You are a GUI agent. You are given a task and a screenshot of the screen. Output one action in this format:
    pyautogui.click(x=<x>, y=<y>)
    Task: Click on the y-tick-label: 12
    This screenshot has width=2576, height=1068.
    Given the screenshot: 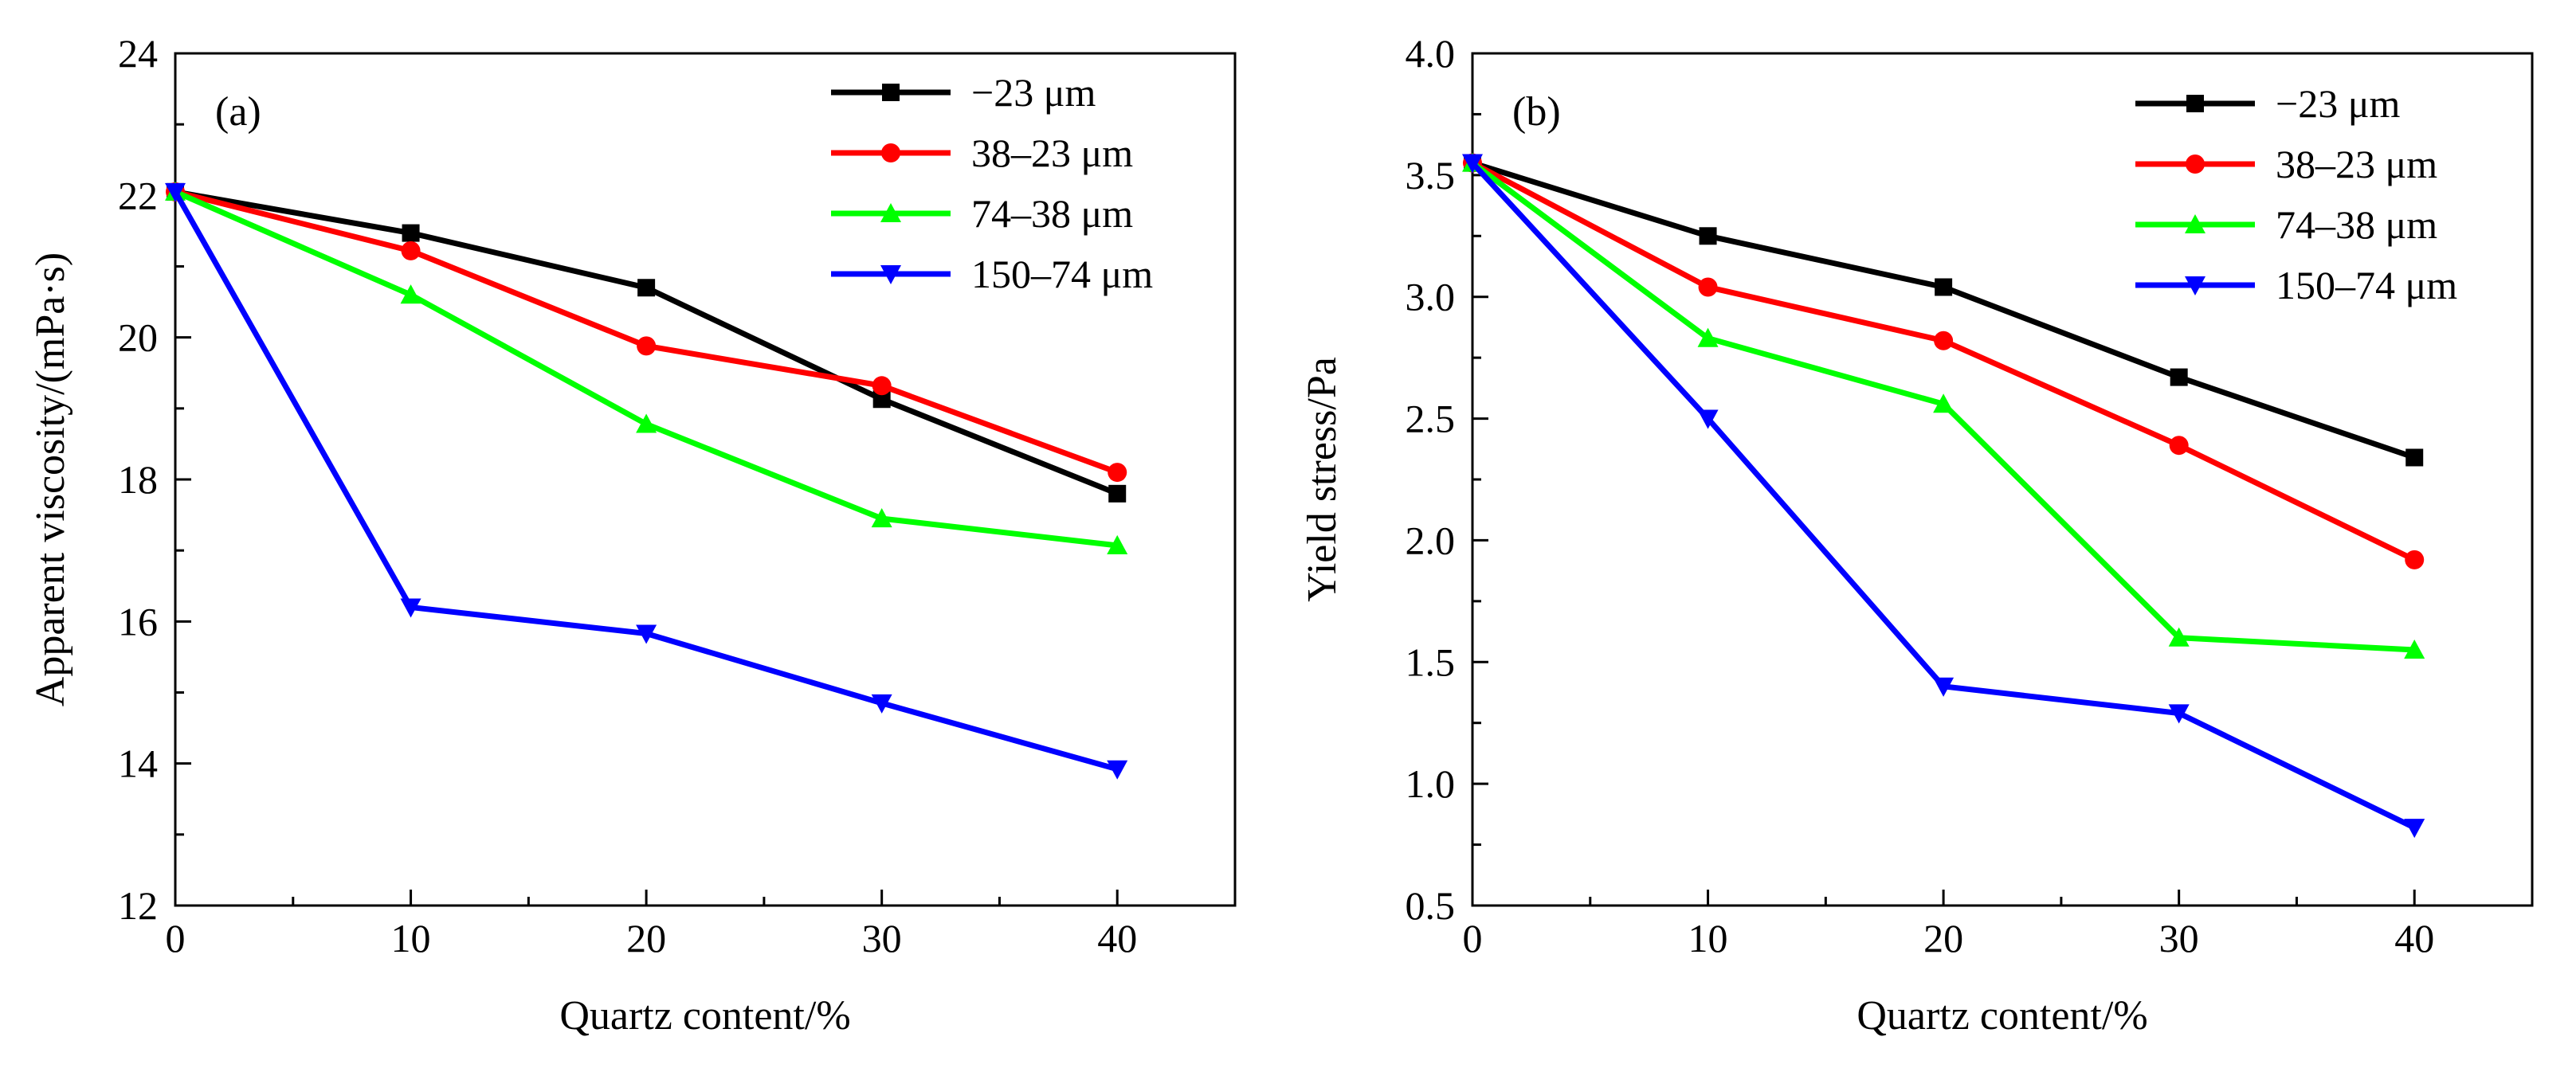 What is the action you would take?
    pyautogui.click(x=138, y=905)
    